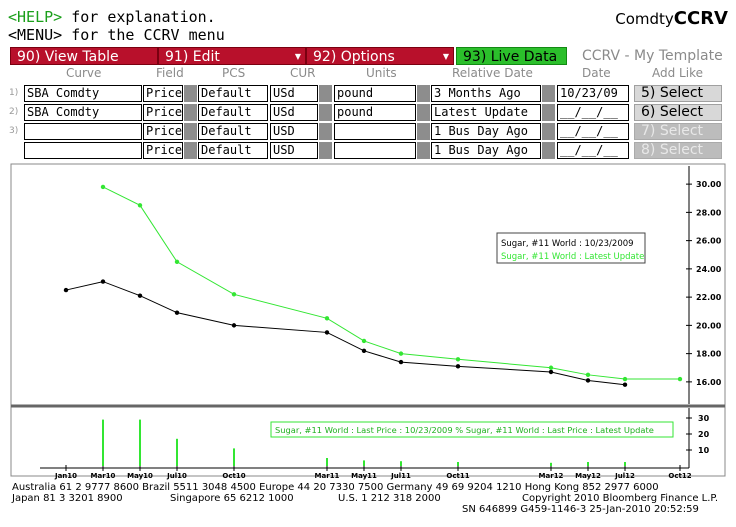 The width and height of the screenshot is (736, 527). Describe the element at coordinates (678, 150) in the screenshot. I see `select-button: 8) Select` at that location.